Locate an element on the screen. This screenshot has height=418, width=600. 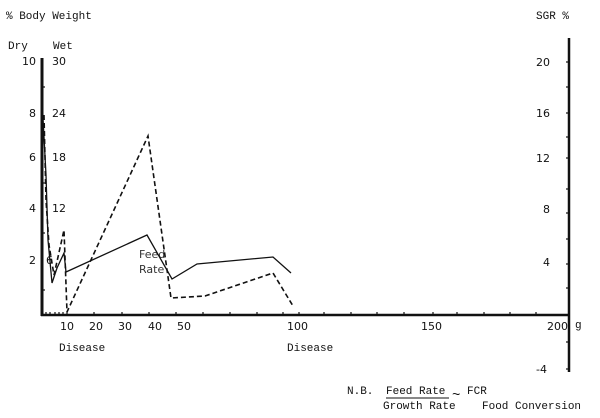
x-tick-100: 100 is located at coordinates (297, 326).